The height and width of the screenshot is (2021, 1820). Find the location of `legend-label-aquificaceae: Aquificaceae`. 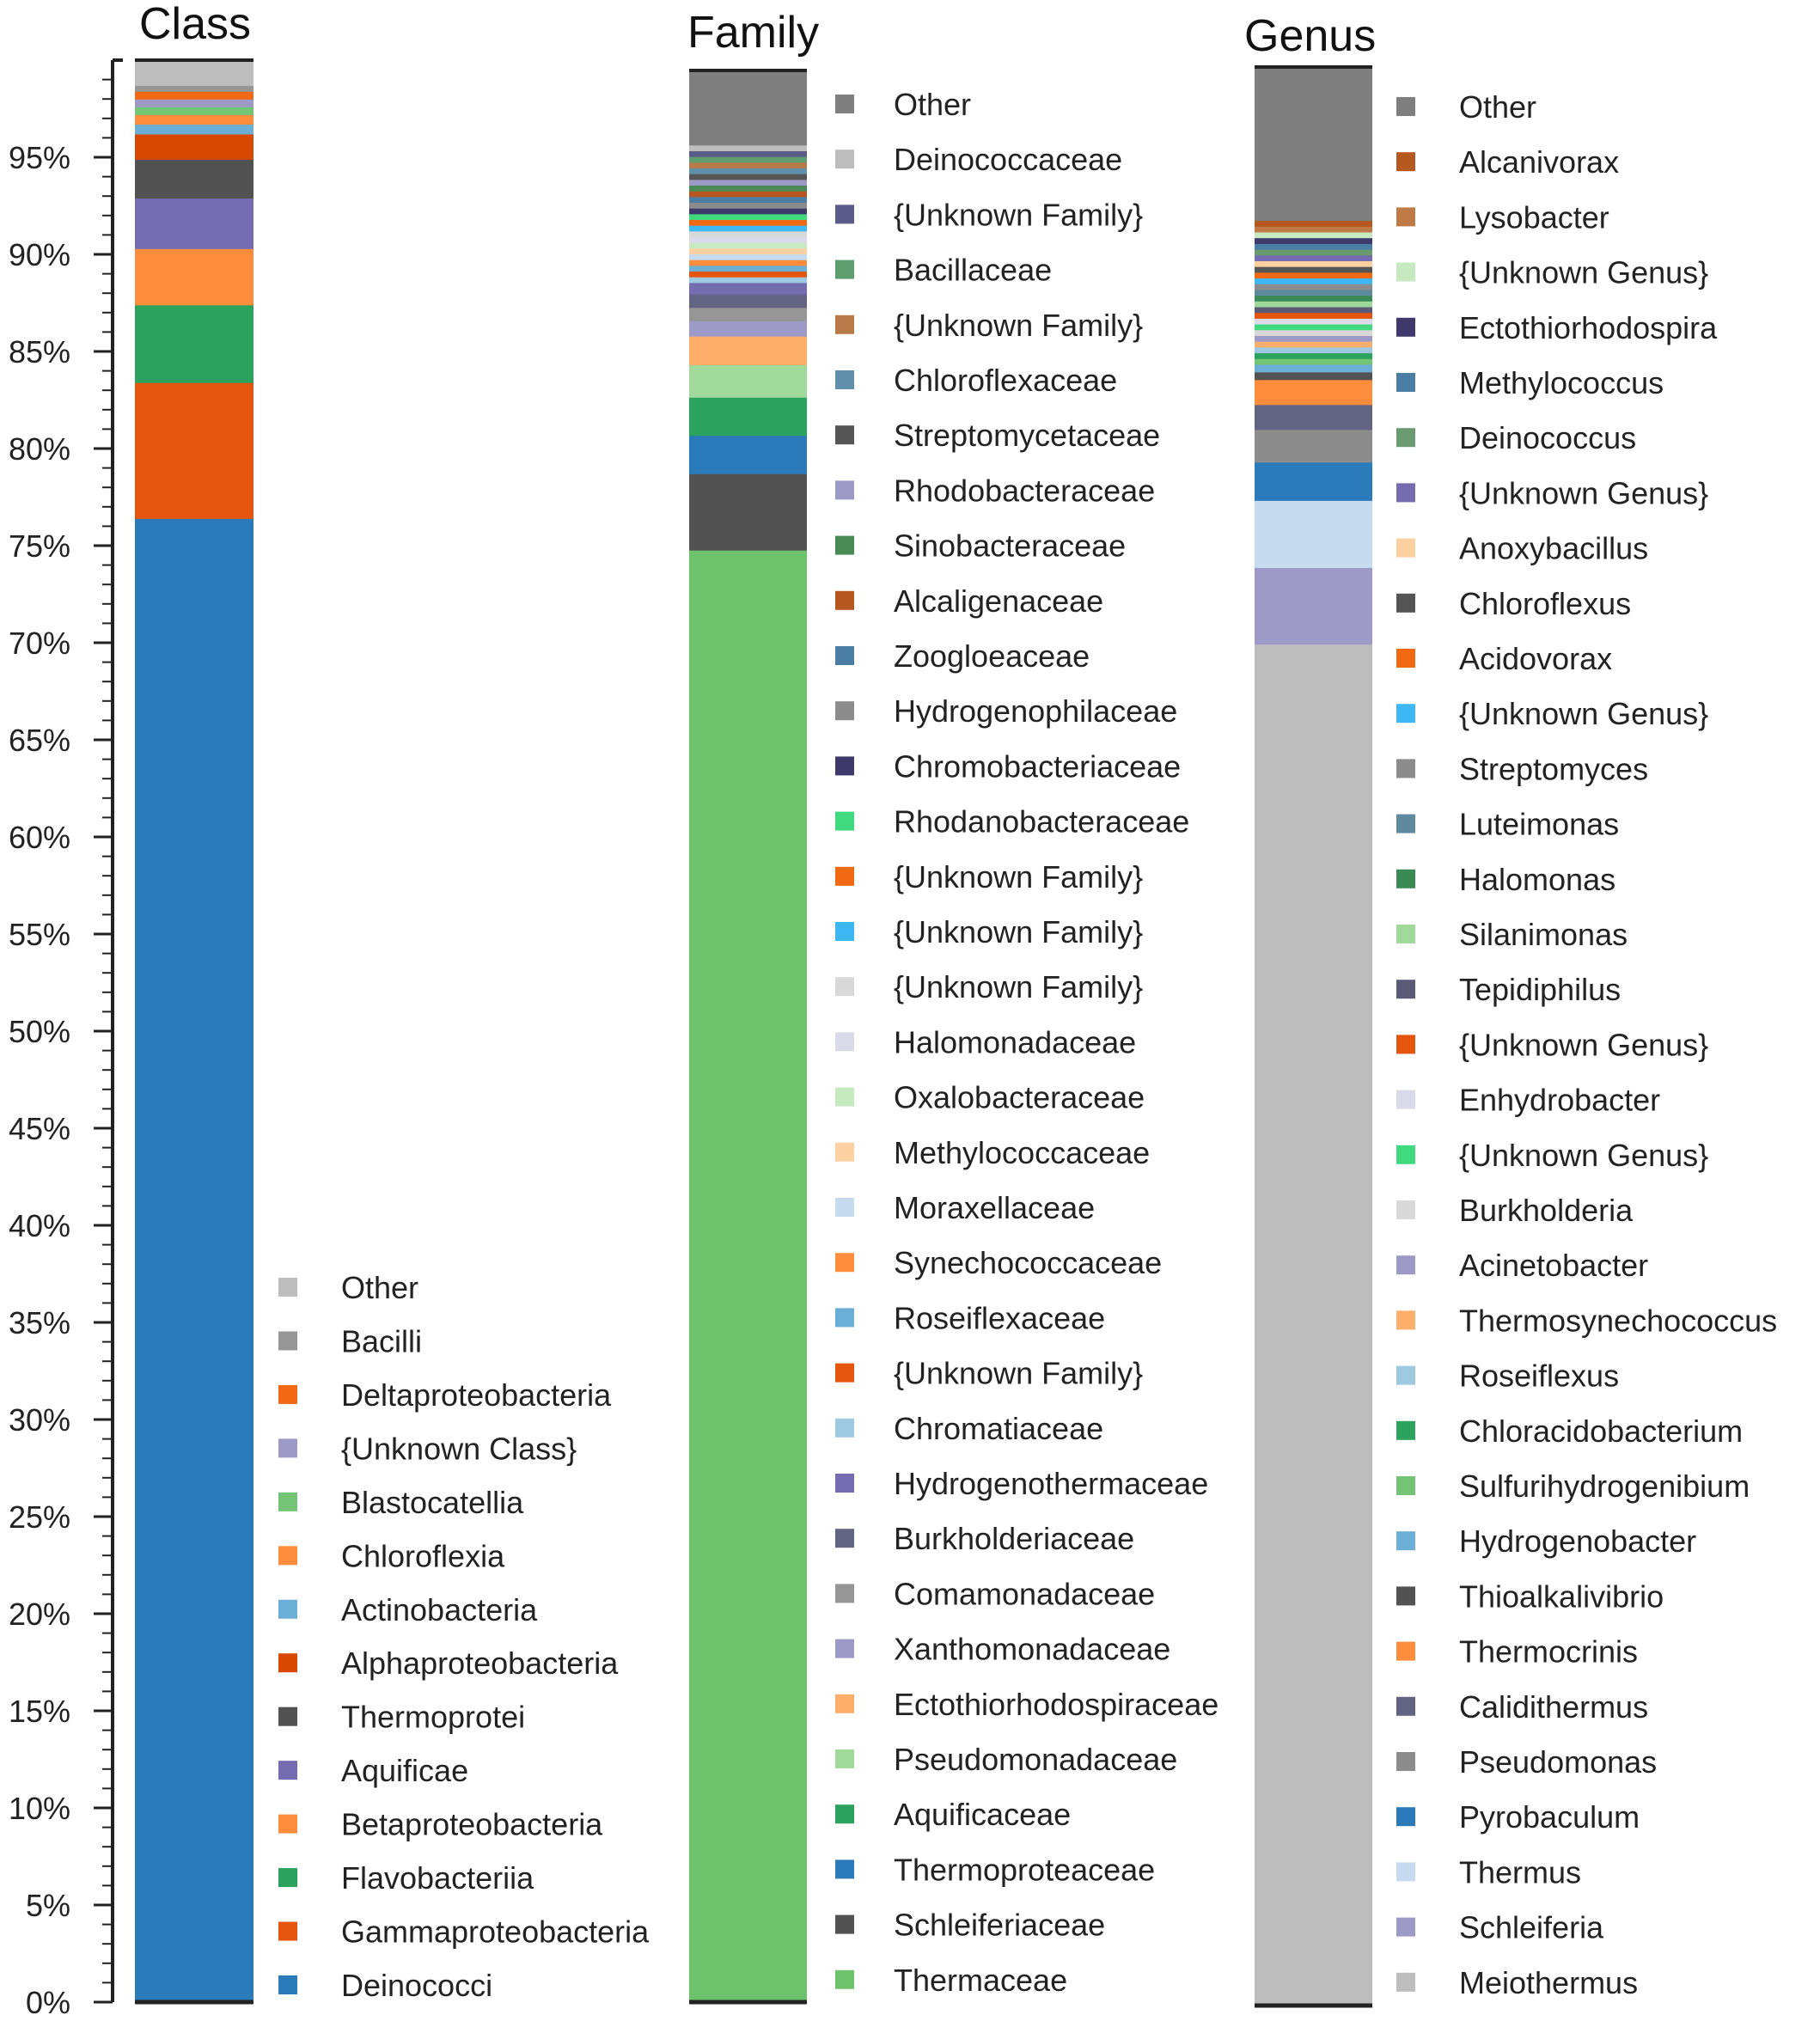

legend-label-aquificaceae: Aquificaceae is located at coordinates (983, 1814).